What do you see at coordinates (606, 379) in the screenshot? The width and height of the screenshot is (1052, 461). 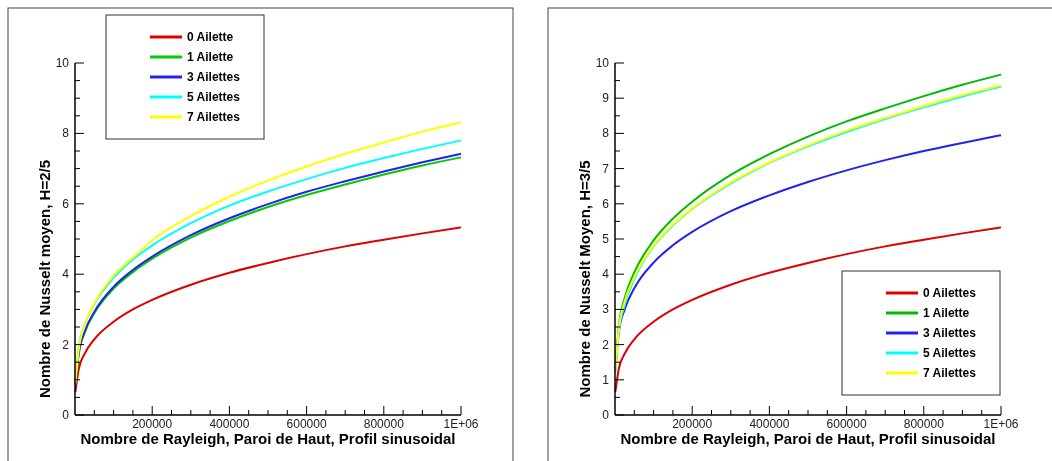 I see `y-tick-label: 1` at bounding box center [606, 379].